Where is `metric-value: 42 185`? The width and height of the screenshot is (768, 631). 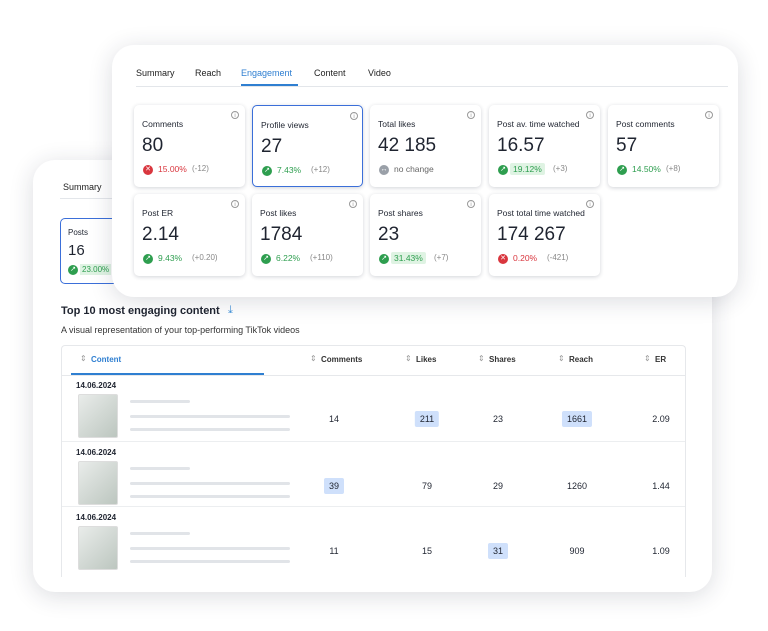
metric-value: 42 185 is located at coordinates (407, 145).